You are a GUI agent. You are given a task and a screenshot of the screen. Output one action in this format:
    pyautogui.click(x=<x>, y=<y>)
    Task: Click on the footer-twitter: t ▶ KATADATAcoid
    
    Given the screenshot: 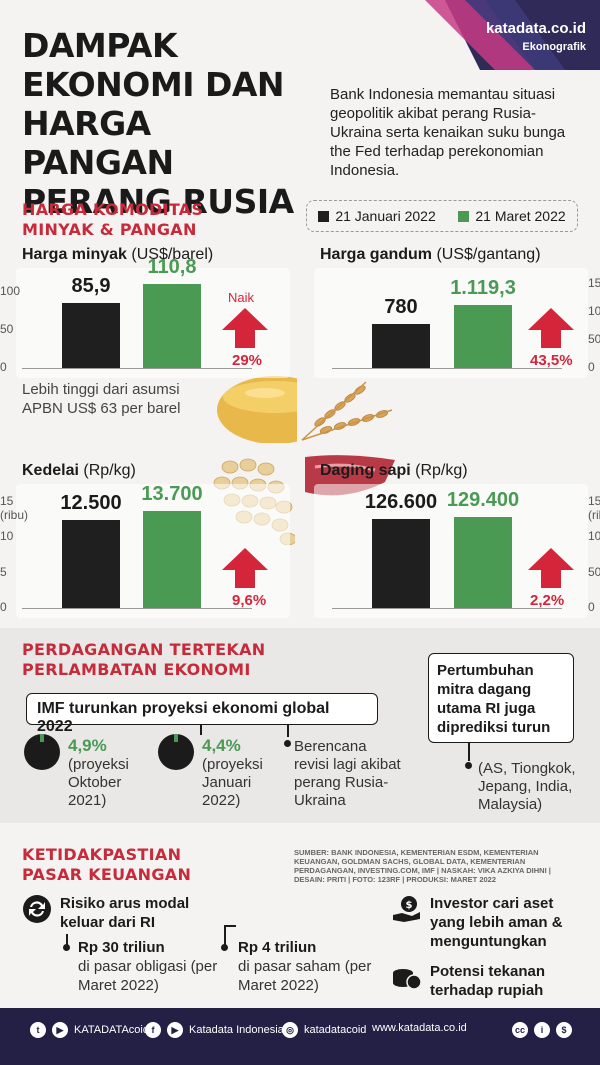 What is the action you would take?
    pyautogui.click(x=89, y=1030)
    